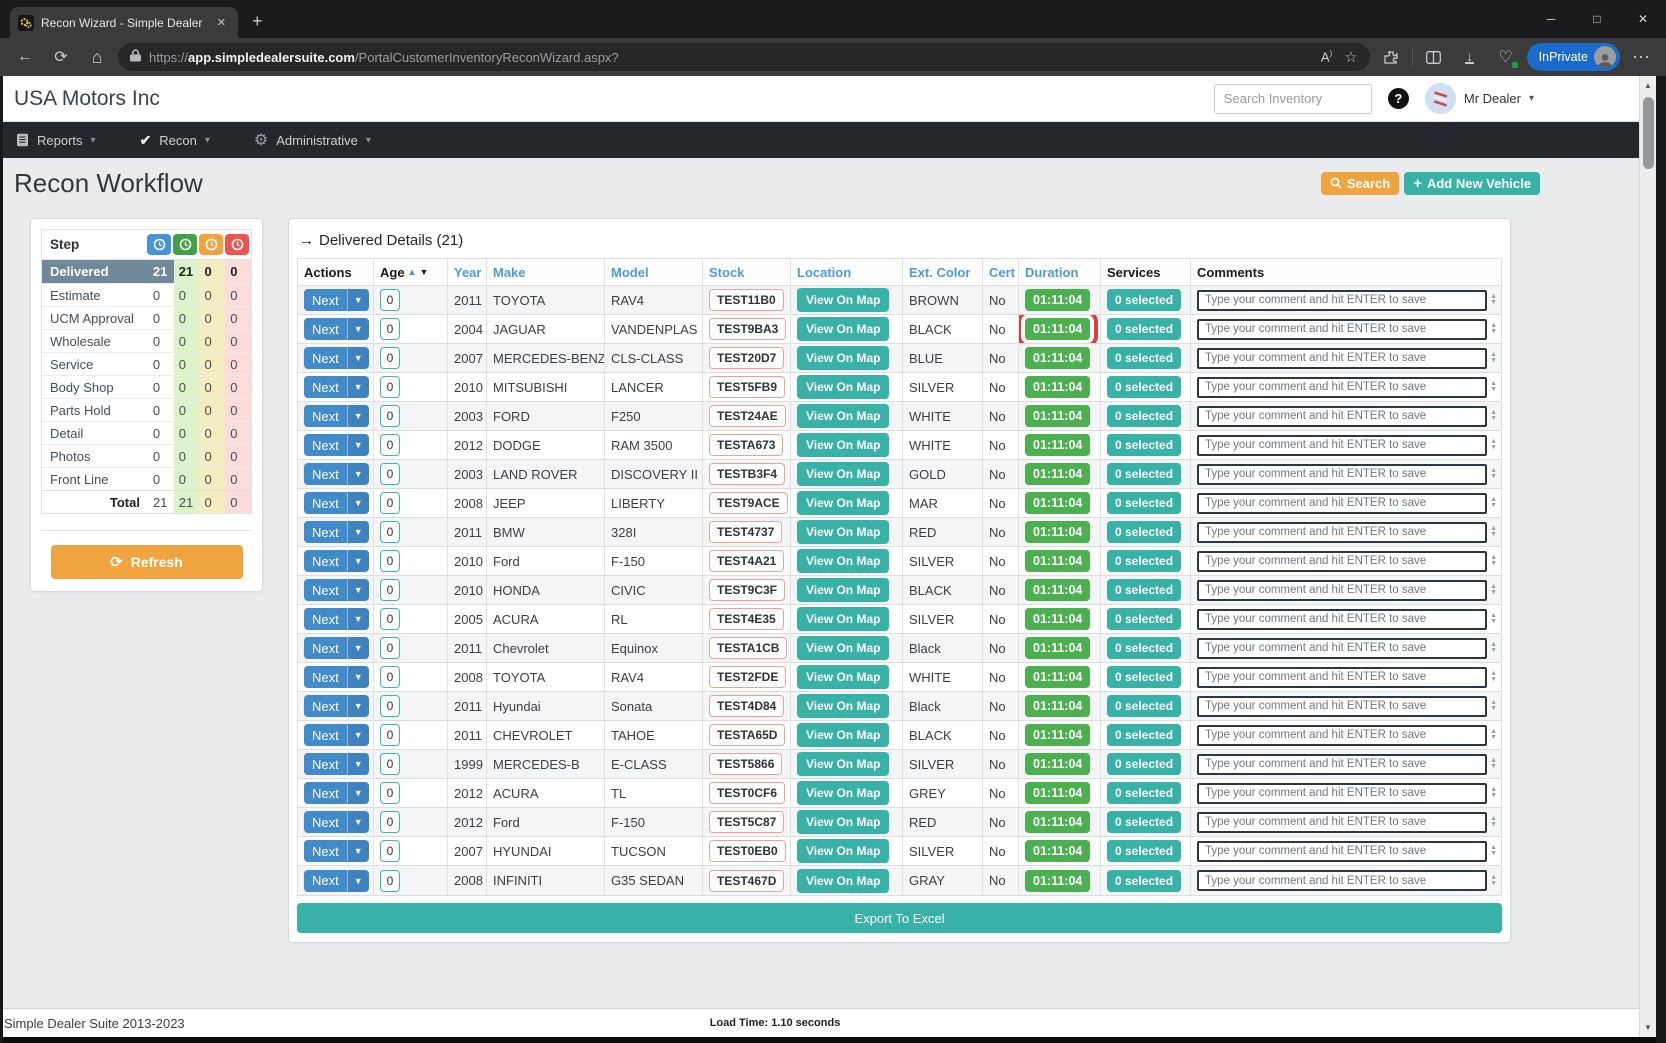  I want to click on step-row: Front Line 0 0 0 0, so click(146, 478).